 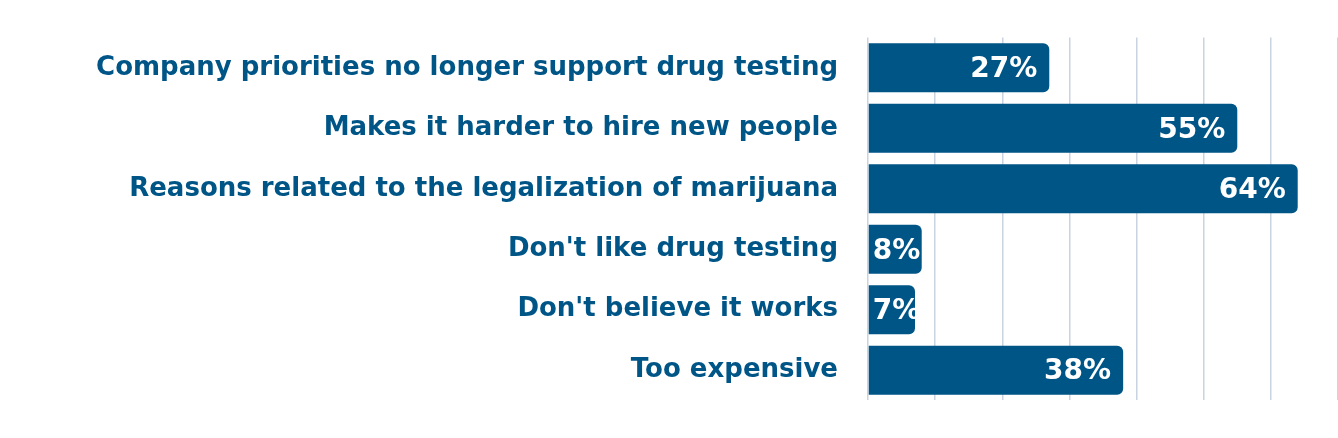 I want to click on y-tick-label: Company priorities no longer support drug testing, so click(x=467, y=65).